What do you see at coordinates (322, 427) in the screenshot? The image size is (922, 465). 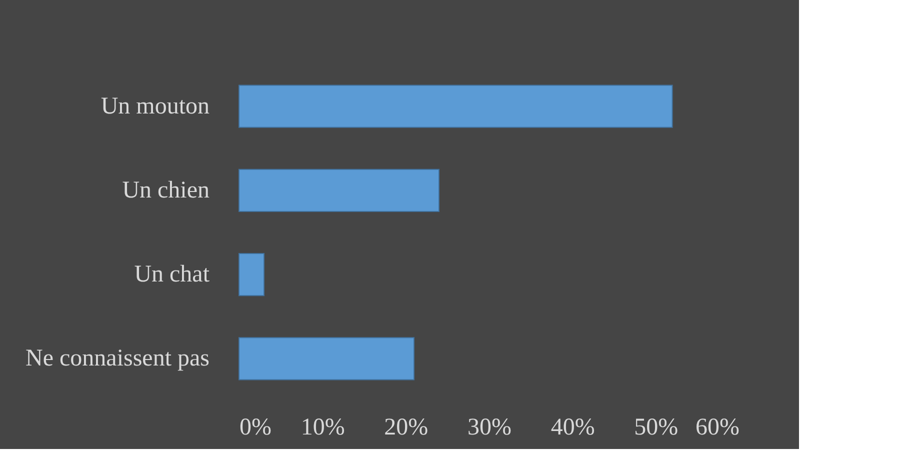 I see `x-tick-label: 10%` at bounding box center [322, 427].